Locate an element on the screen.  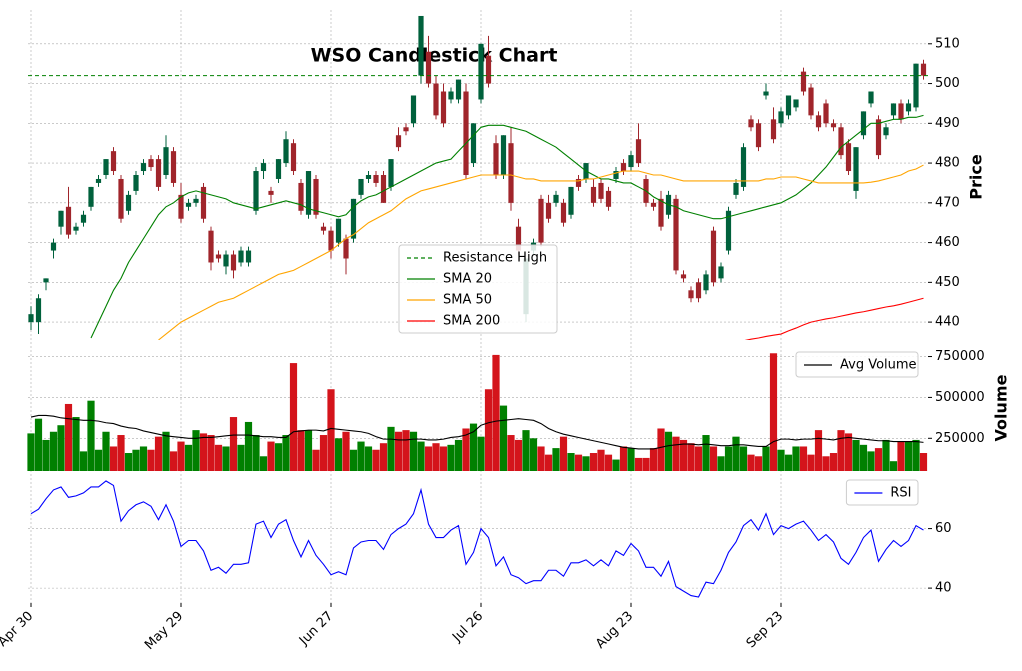
legend-label: Avg Volume is located at coordinates (878, 365).